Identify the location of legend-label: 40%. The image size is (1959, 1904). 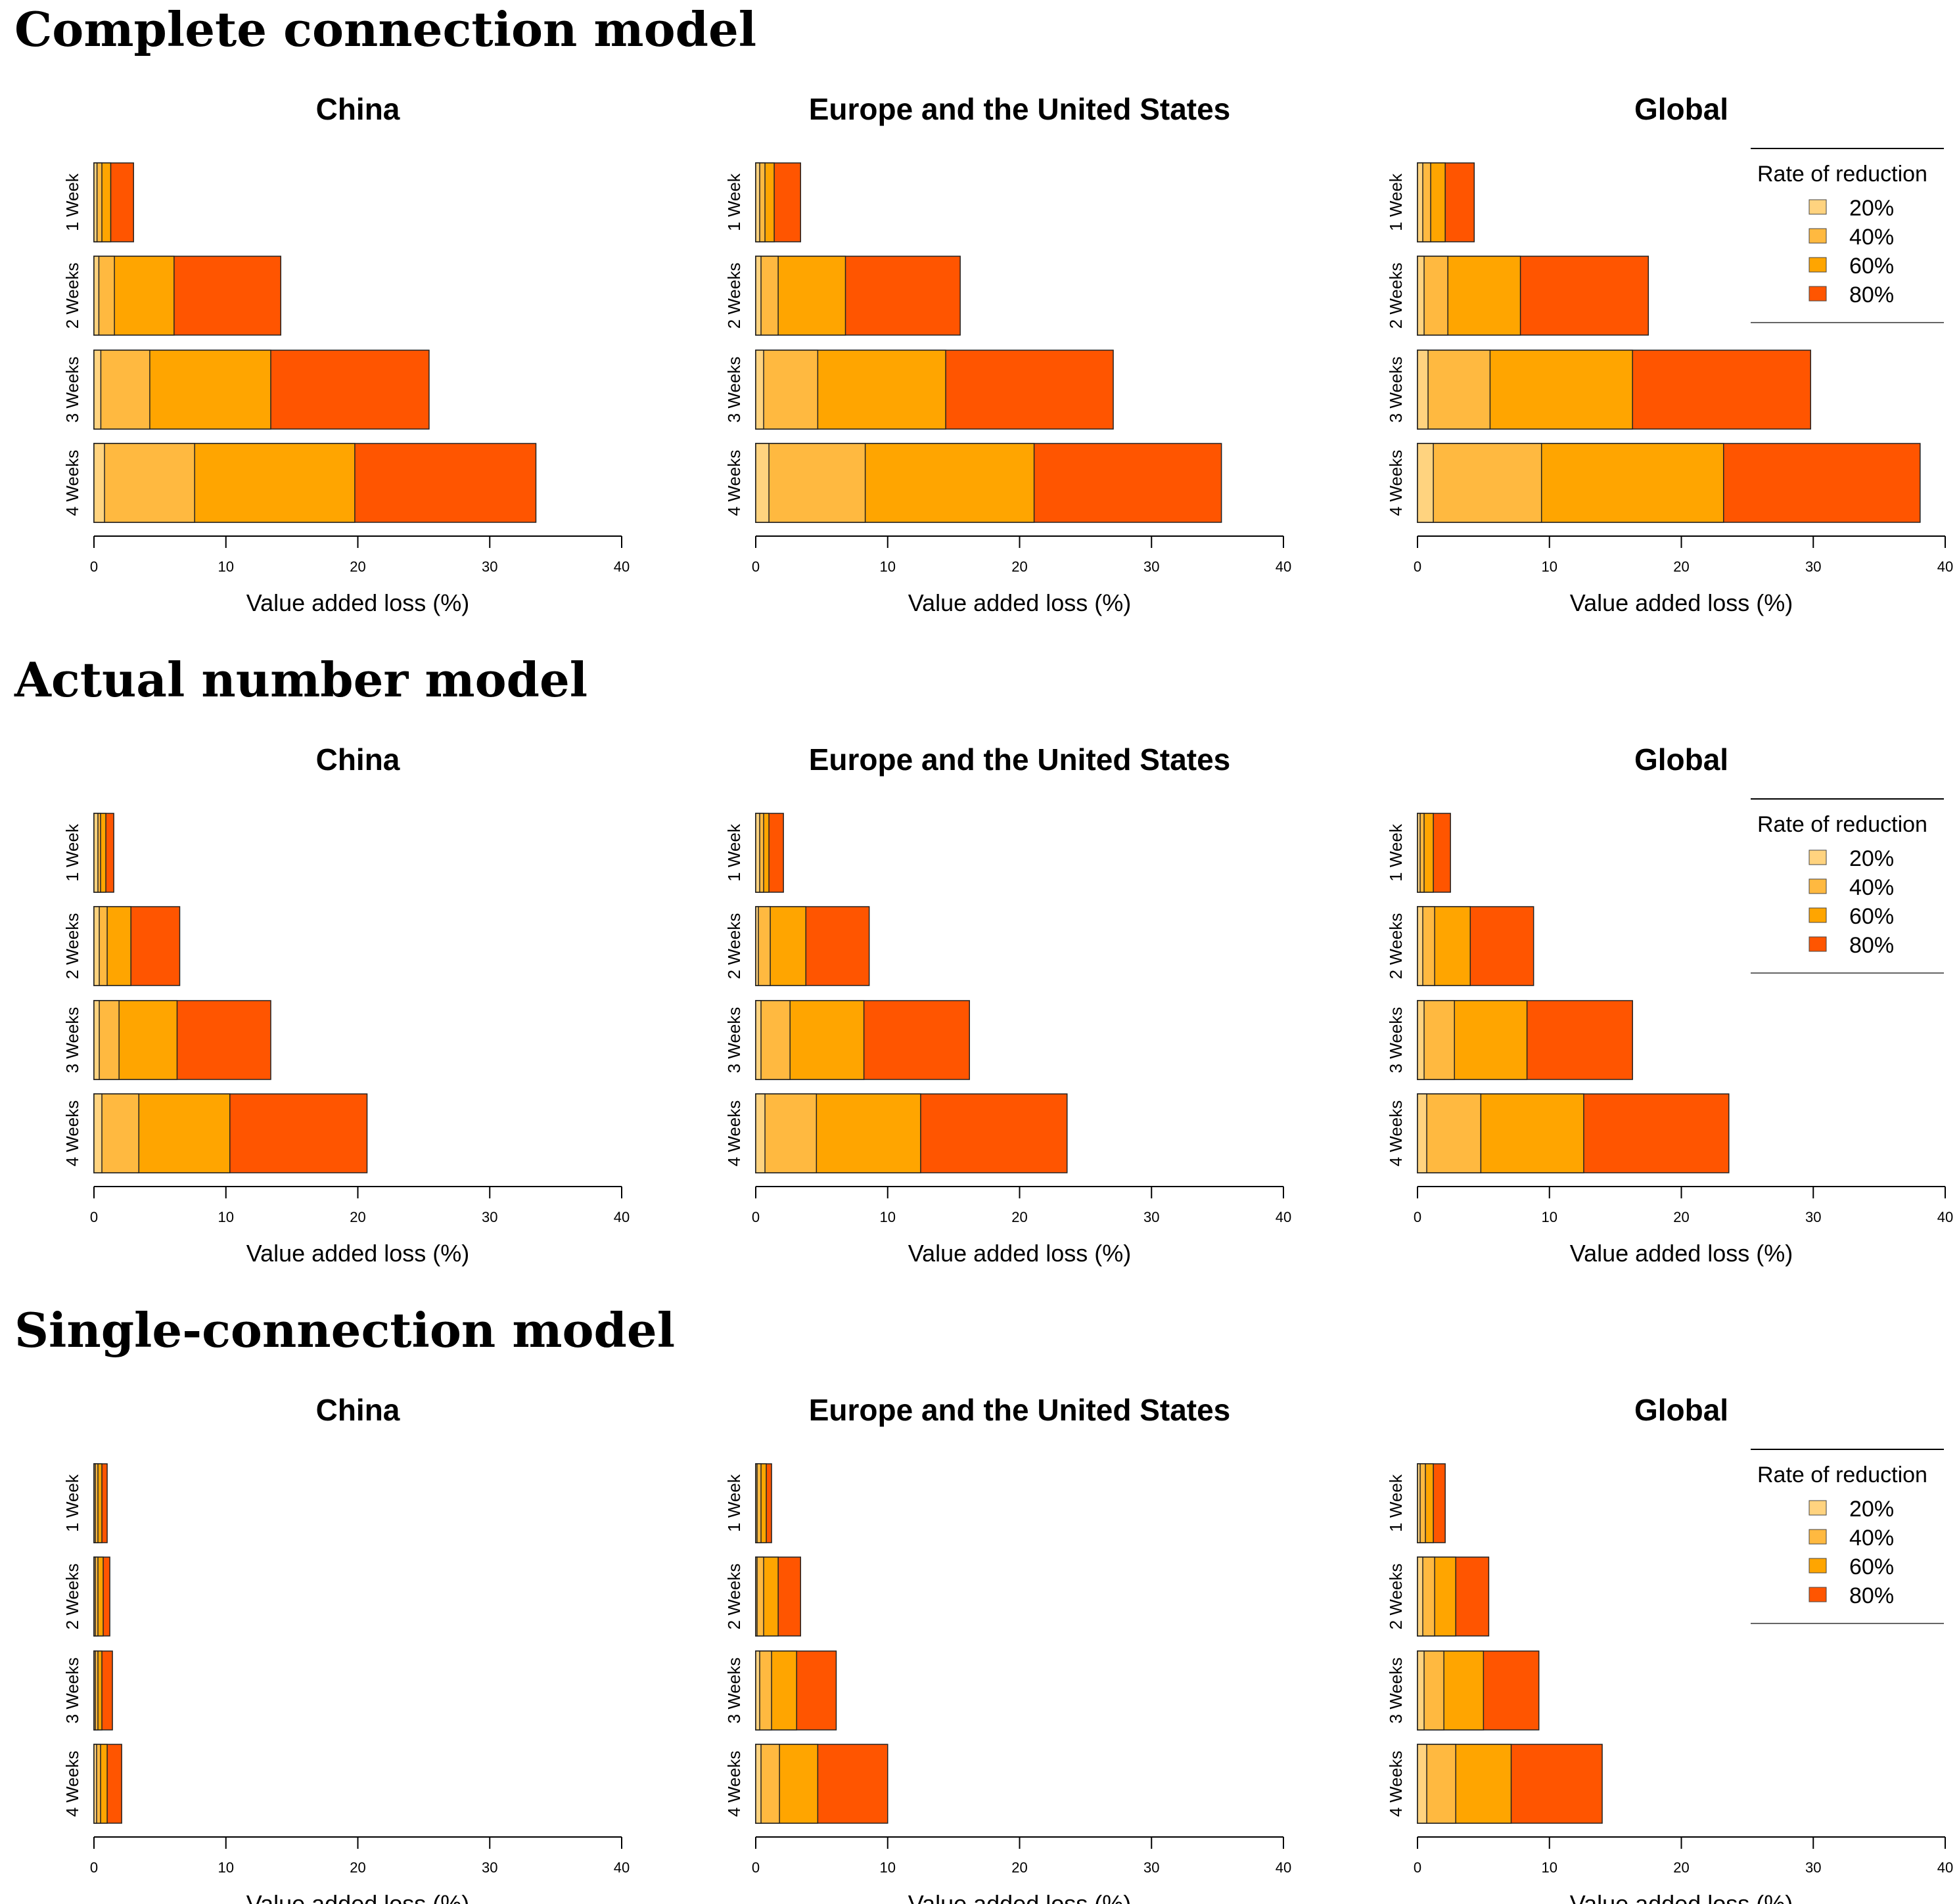
(1871, 237).